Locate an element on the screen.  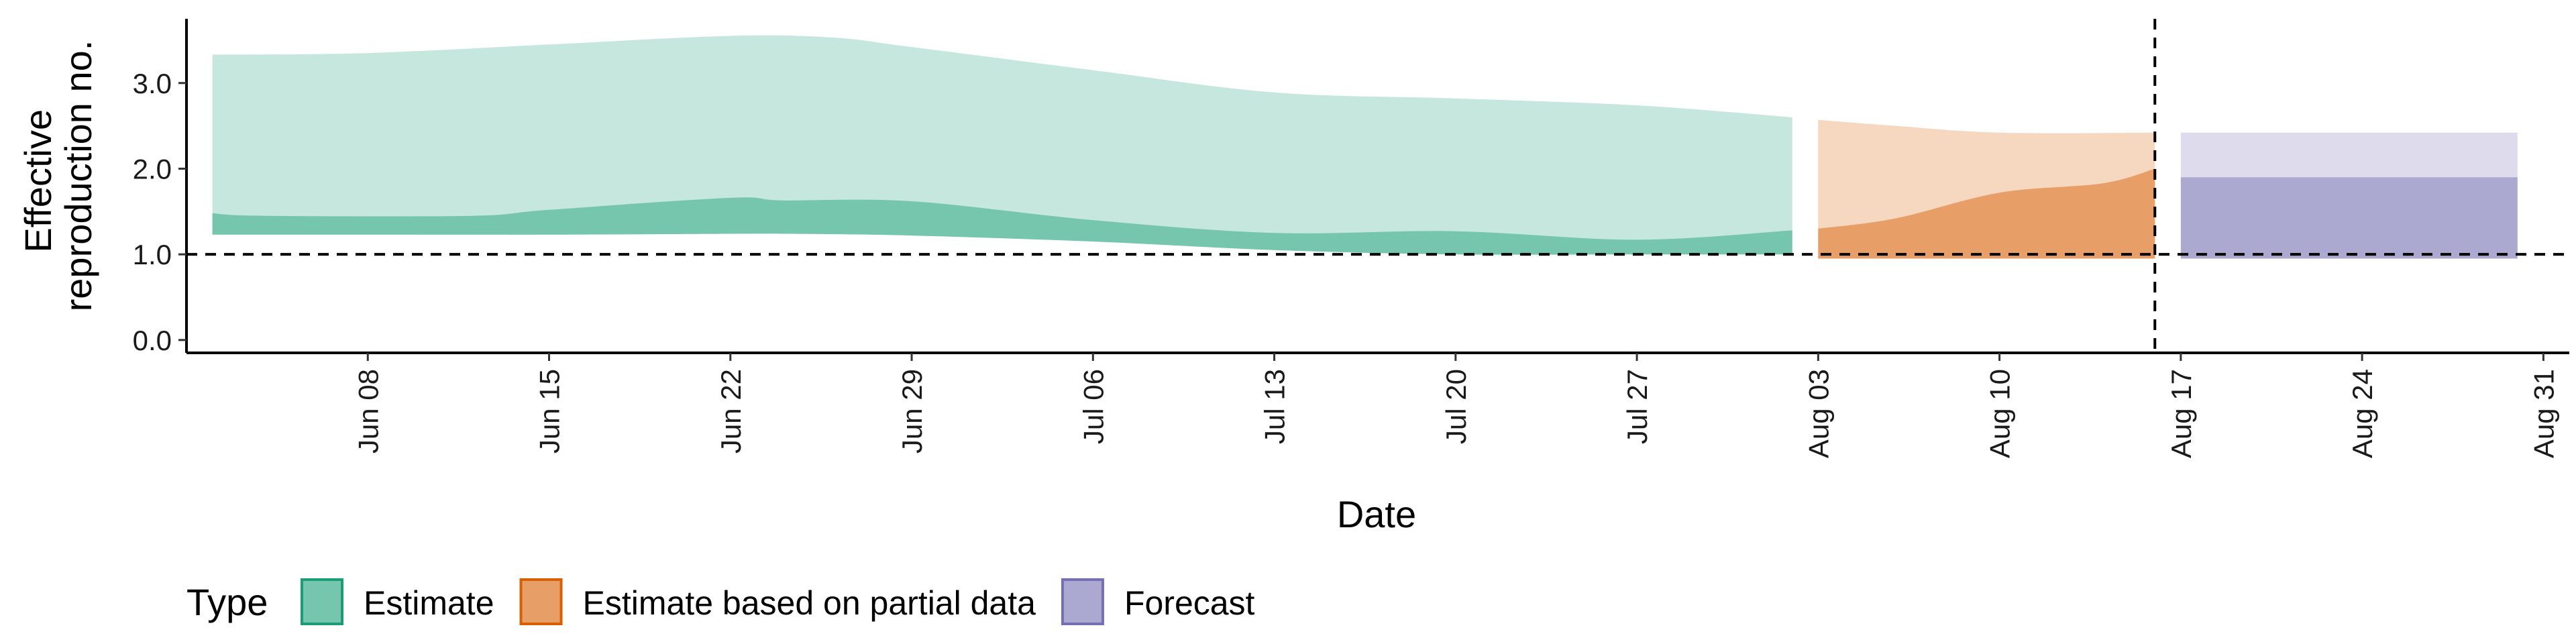
x-axis-title: Date is located at coordinates (1376, 514).